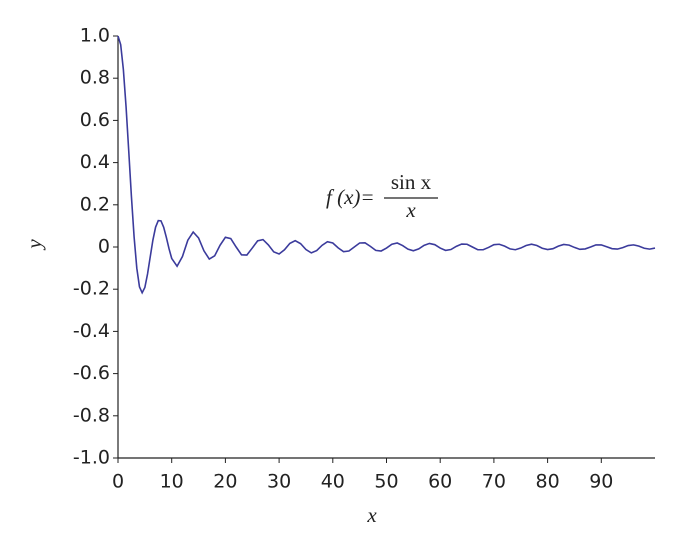  What do you see at coordinates (91, 415) in the screenshot?
I see `y-tick-label: -0.8` at bounding box center [91, 415].